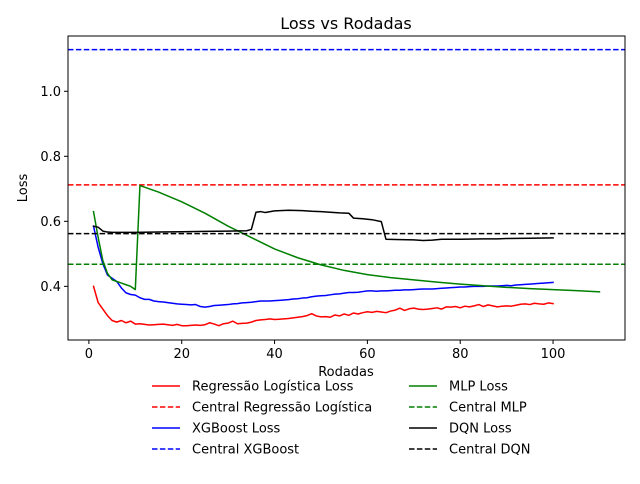 The height and width of the screenshot is (484, 640). Describe the element at coordinates (346, 372) in the screenshot. I see `x-axis-label: Rodadas` at that location.